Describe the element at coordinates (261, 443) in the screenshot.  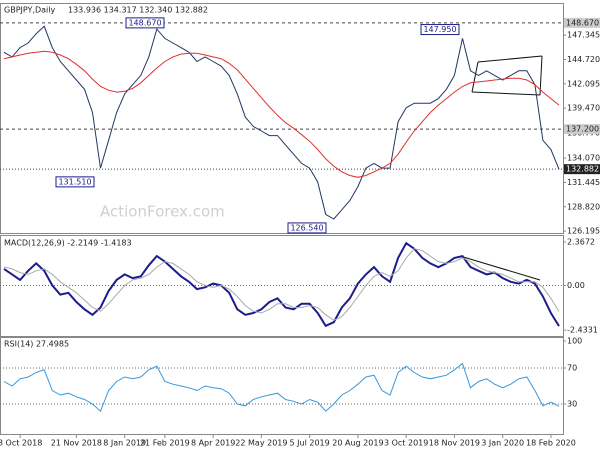
I see `x-tick-label: 22 May 2019` at that location.